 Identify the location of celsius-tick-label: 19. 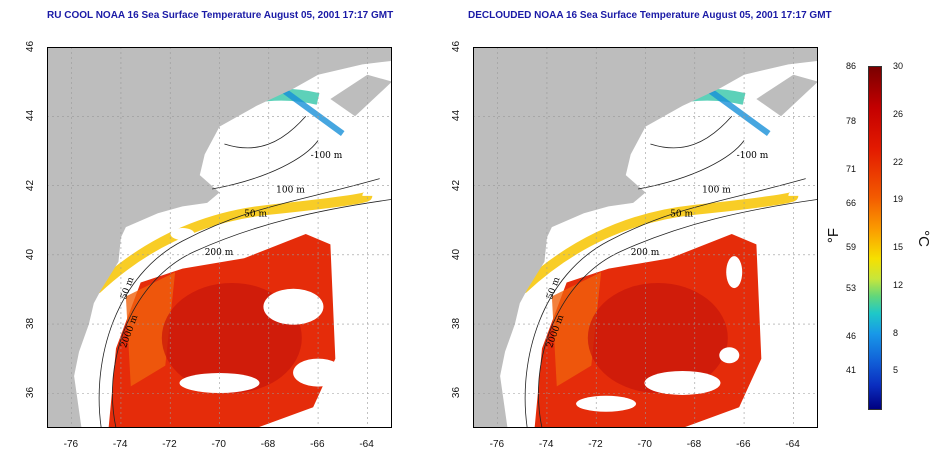
(898, 199).